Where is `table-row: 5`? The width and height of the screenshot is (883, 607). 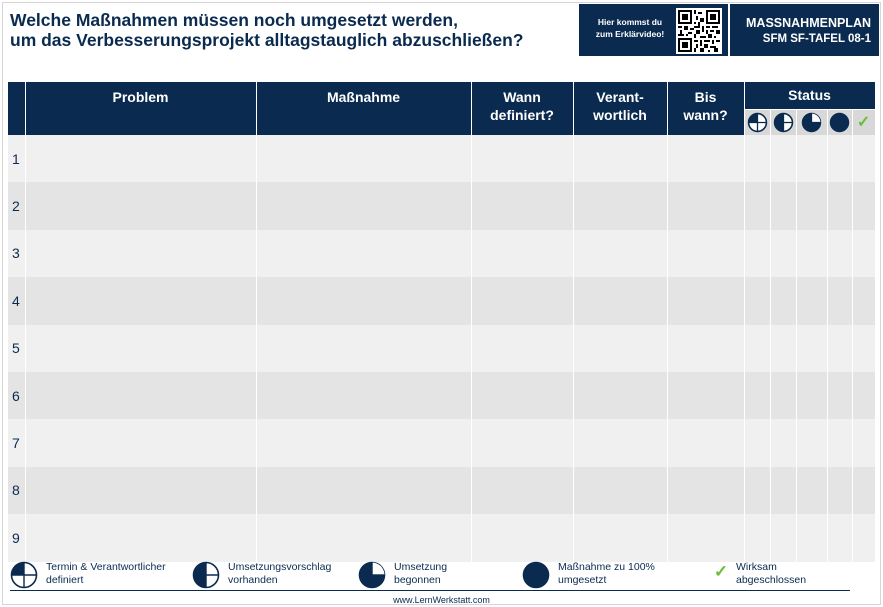
table-row: 5 is located at coordinates (442, 348).